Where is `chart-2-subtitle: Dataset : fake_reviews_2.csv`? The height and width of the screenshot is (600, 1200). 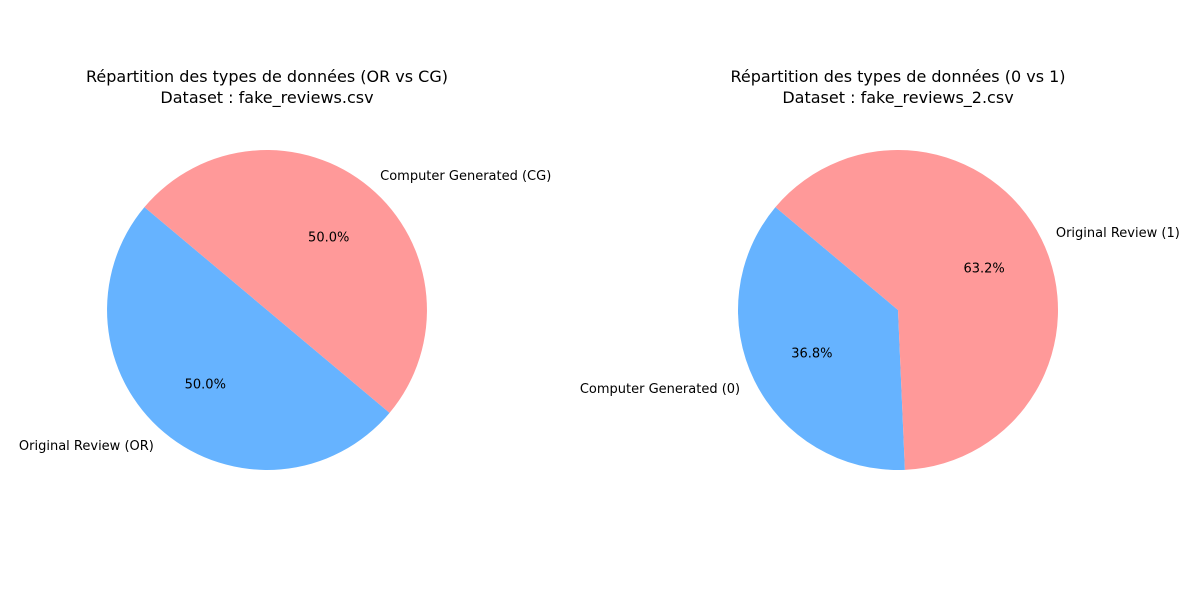 chart-2-subtitle: Dataset : fake_reviews_2.csv is located at coordinates (897, 98).